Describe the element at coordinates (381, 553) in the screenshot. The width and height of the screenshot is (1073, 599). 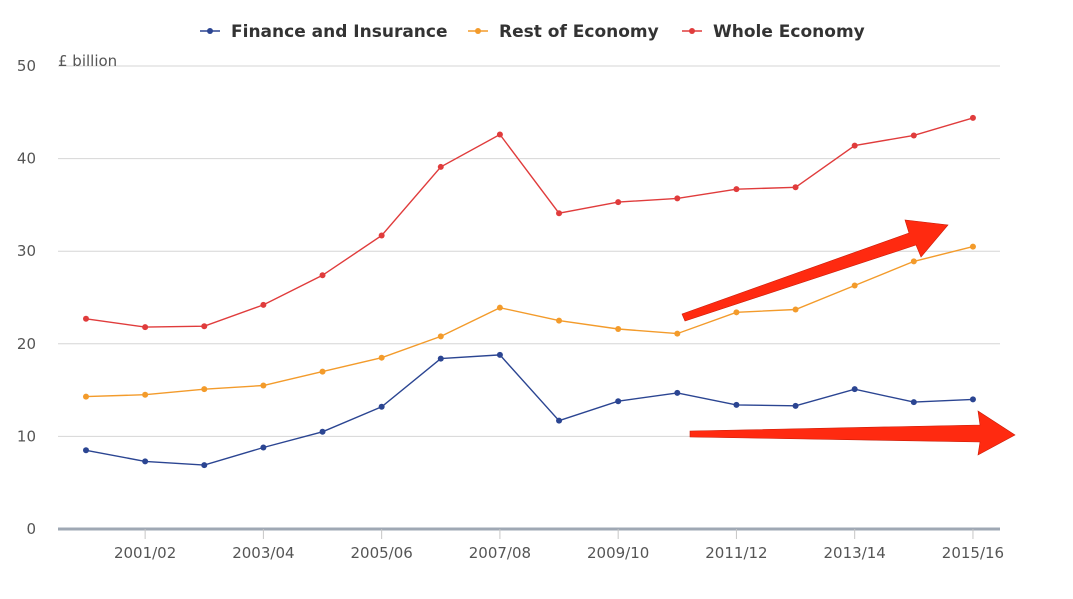
I see `x-tick-label: 2005/06` at that location.